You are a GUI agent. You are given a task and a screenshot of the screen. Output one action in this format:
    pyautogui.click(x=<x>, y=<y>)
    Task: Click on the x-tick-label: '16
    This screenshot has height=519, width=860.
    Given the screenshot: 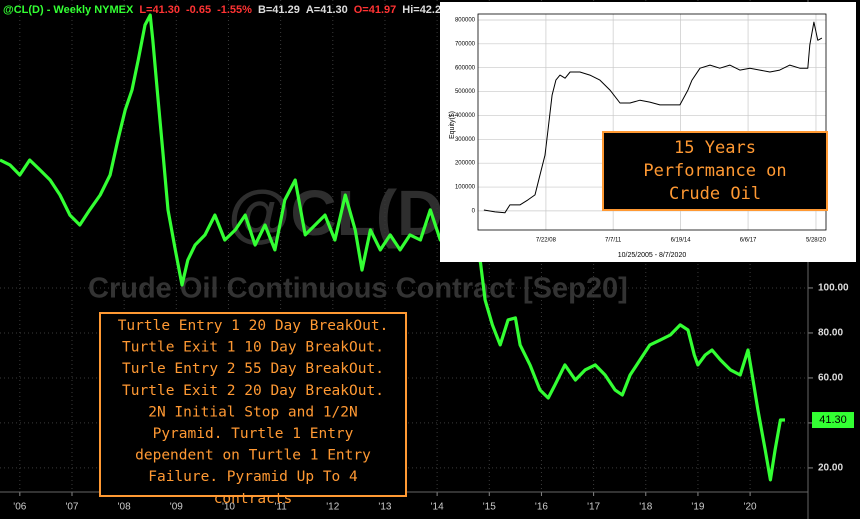 What is the action you would take?
    pyautogui.click(x=541, y=507)
    